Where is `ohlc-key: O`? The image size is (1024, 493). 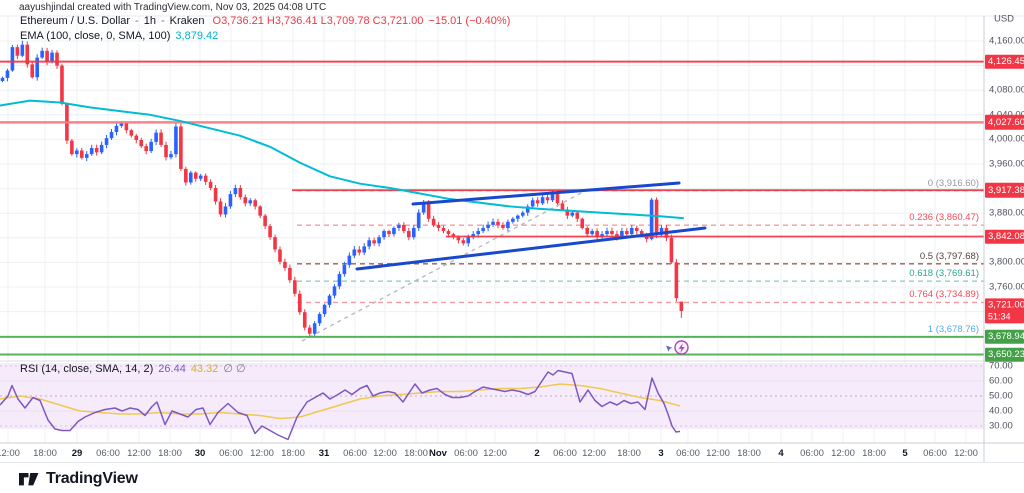
ohlc-key: O is located at coordinates (217, 21).